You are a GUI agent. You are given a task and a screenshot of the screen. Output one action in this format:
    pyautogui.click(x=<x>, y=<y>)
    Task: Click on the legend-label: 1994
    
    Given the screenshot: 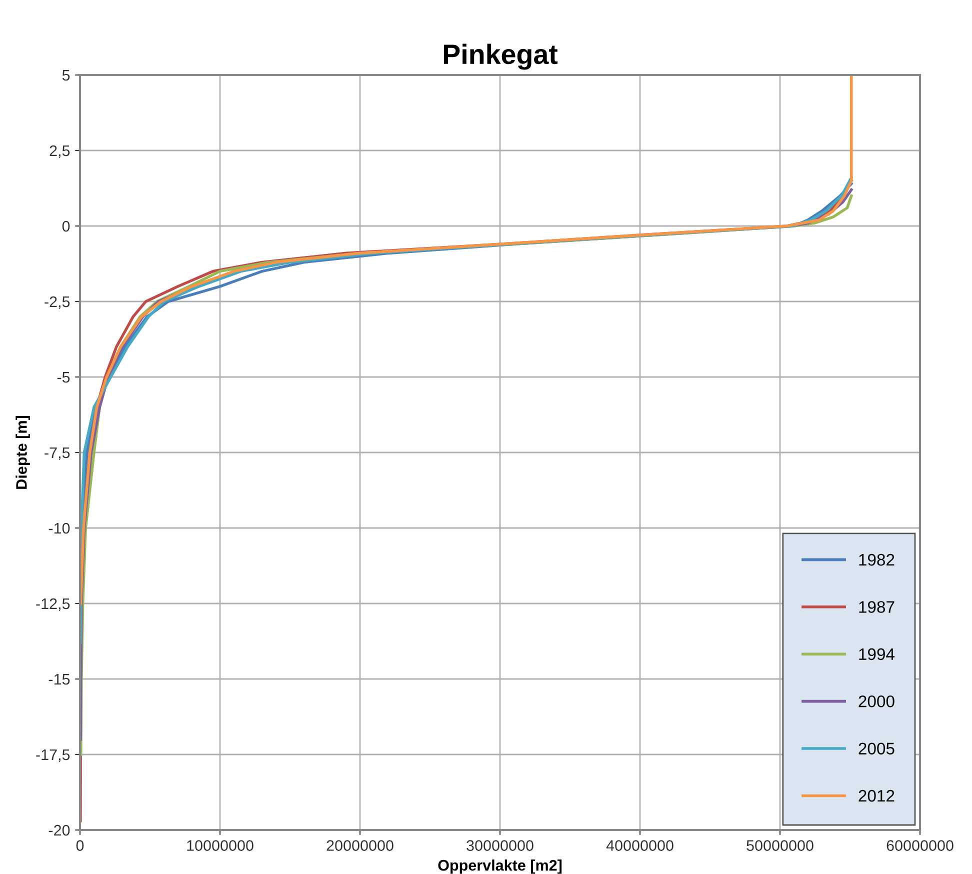 What is the action you would take?
    pyautogui.click(x=877, y=654)
    